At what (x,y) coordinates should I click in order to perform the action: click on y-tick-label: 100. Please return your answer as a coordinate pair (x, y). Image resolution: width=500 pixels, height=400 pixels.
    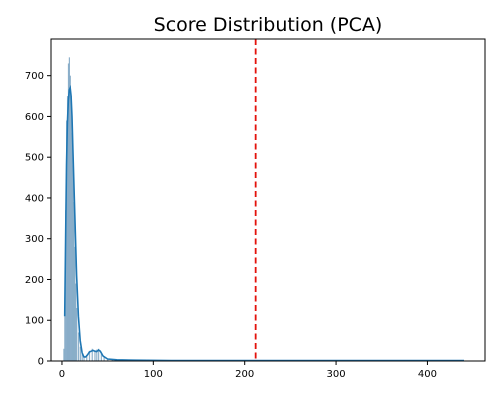
    Looking at the image, I should click on (34, 321).